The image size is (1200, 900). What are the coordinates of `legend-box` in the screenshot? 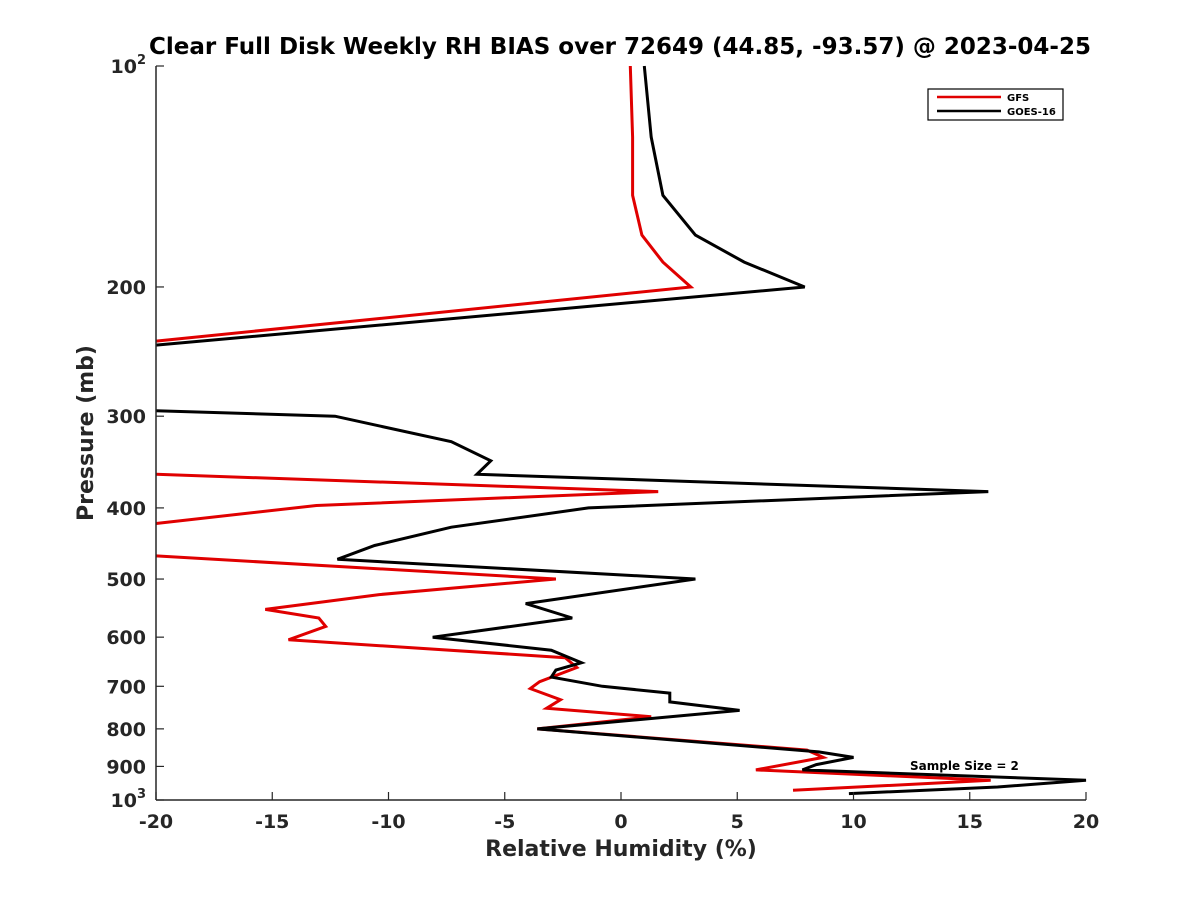 It's located at (995, 104).